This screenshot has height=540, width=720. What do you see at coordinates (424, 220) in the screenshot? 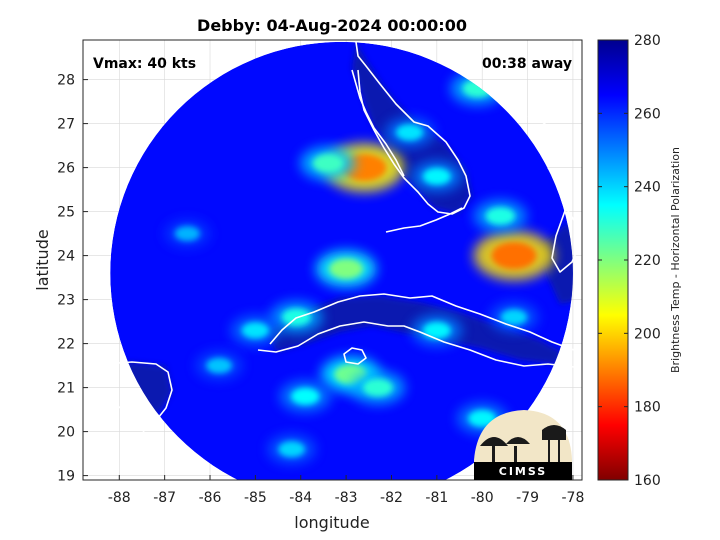
I see `florida-keys` at bounding box center [424, 220].